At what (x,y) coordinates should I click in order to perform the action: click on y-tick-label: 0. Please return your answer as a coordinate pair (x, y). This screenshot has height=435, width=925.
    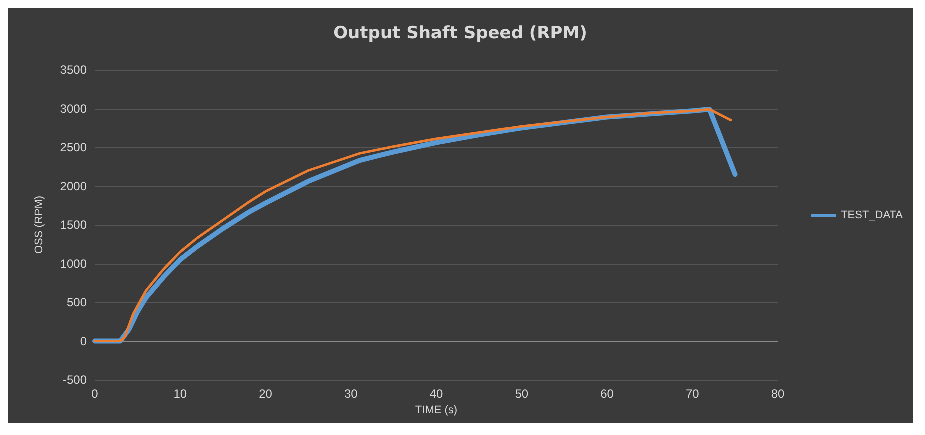
    Looking at the image, I should click on (84, 341).